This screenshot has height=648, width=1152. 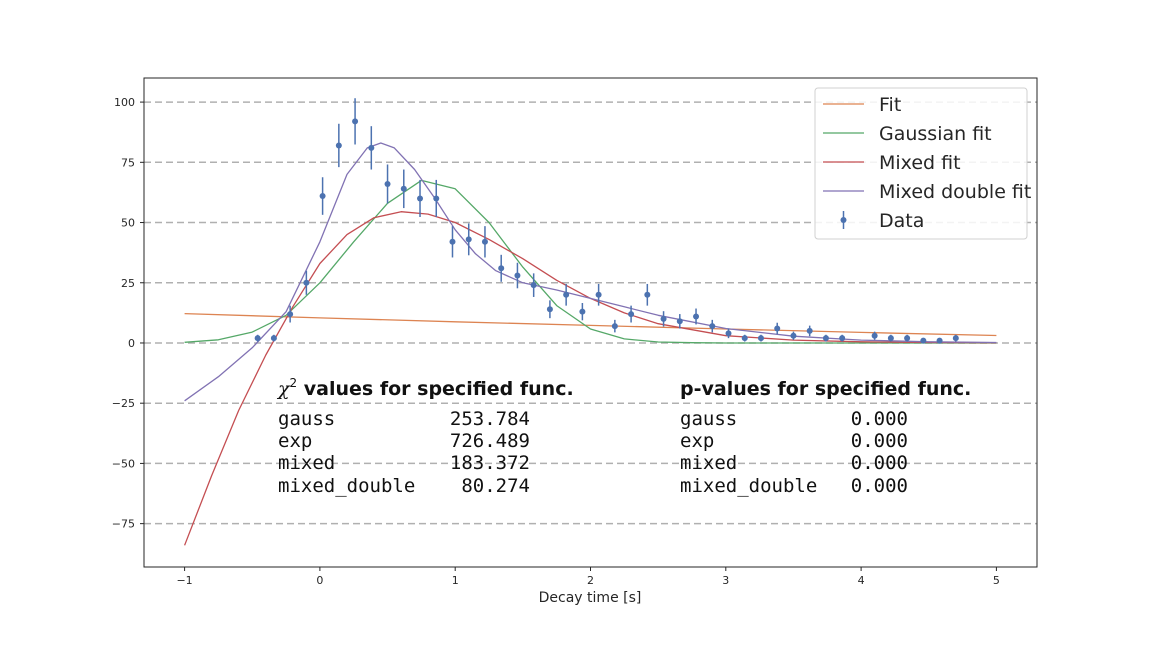 I want to click on x-axis-label: Decay time [s], so click(x=590, y=598).